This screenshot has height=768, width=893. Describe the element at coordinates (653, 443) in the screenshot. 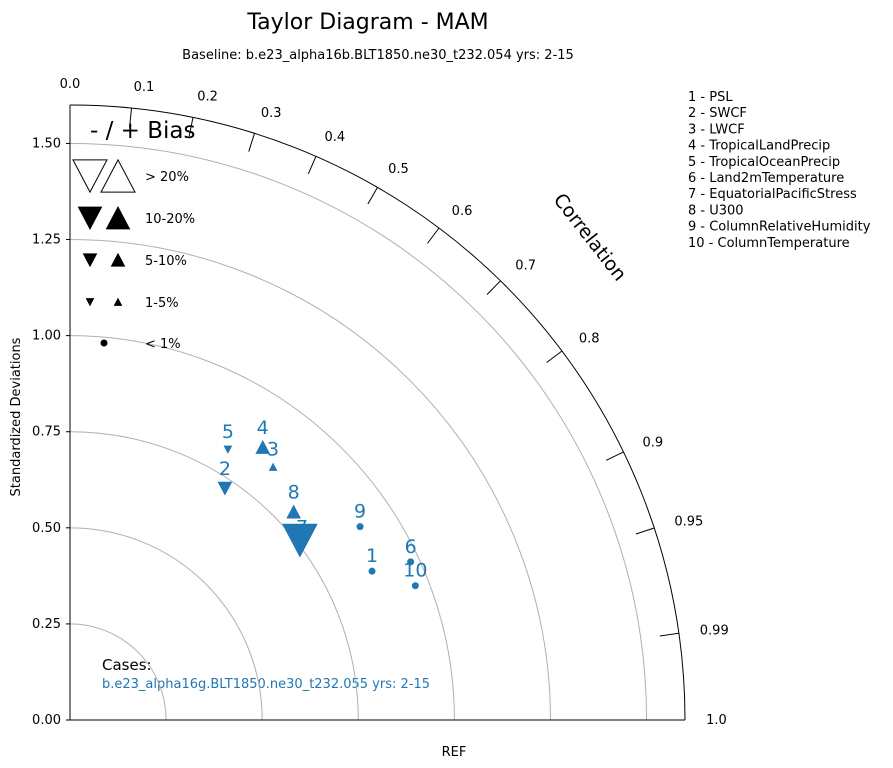

I see `corr-tick-label: 0.9` at that location.